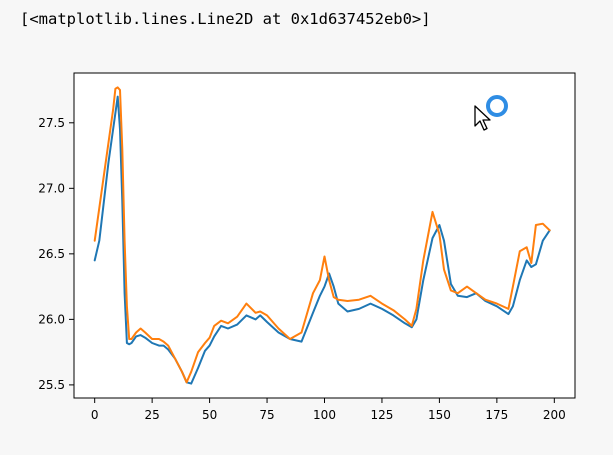 This screenshot has height=455, width=613. Describe the element at coordinates (554, 415) in the screenshot. I see `x-tick-label: 200` at that location.